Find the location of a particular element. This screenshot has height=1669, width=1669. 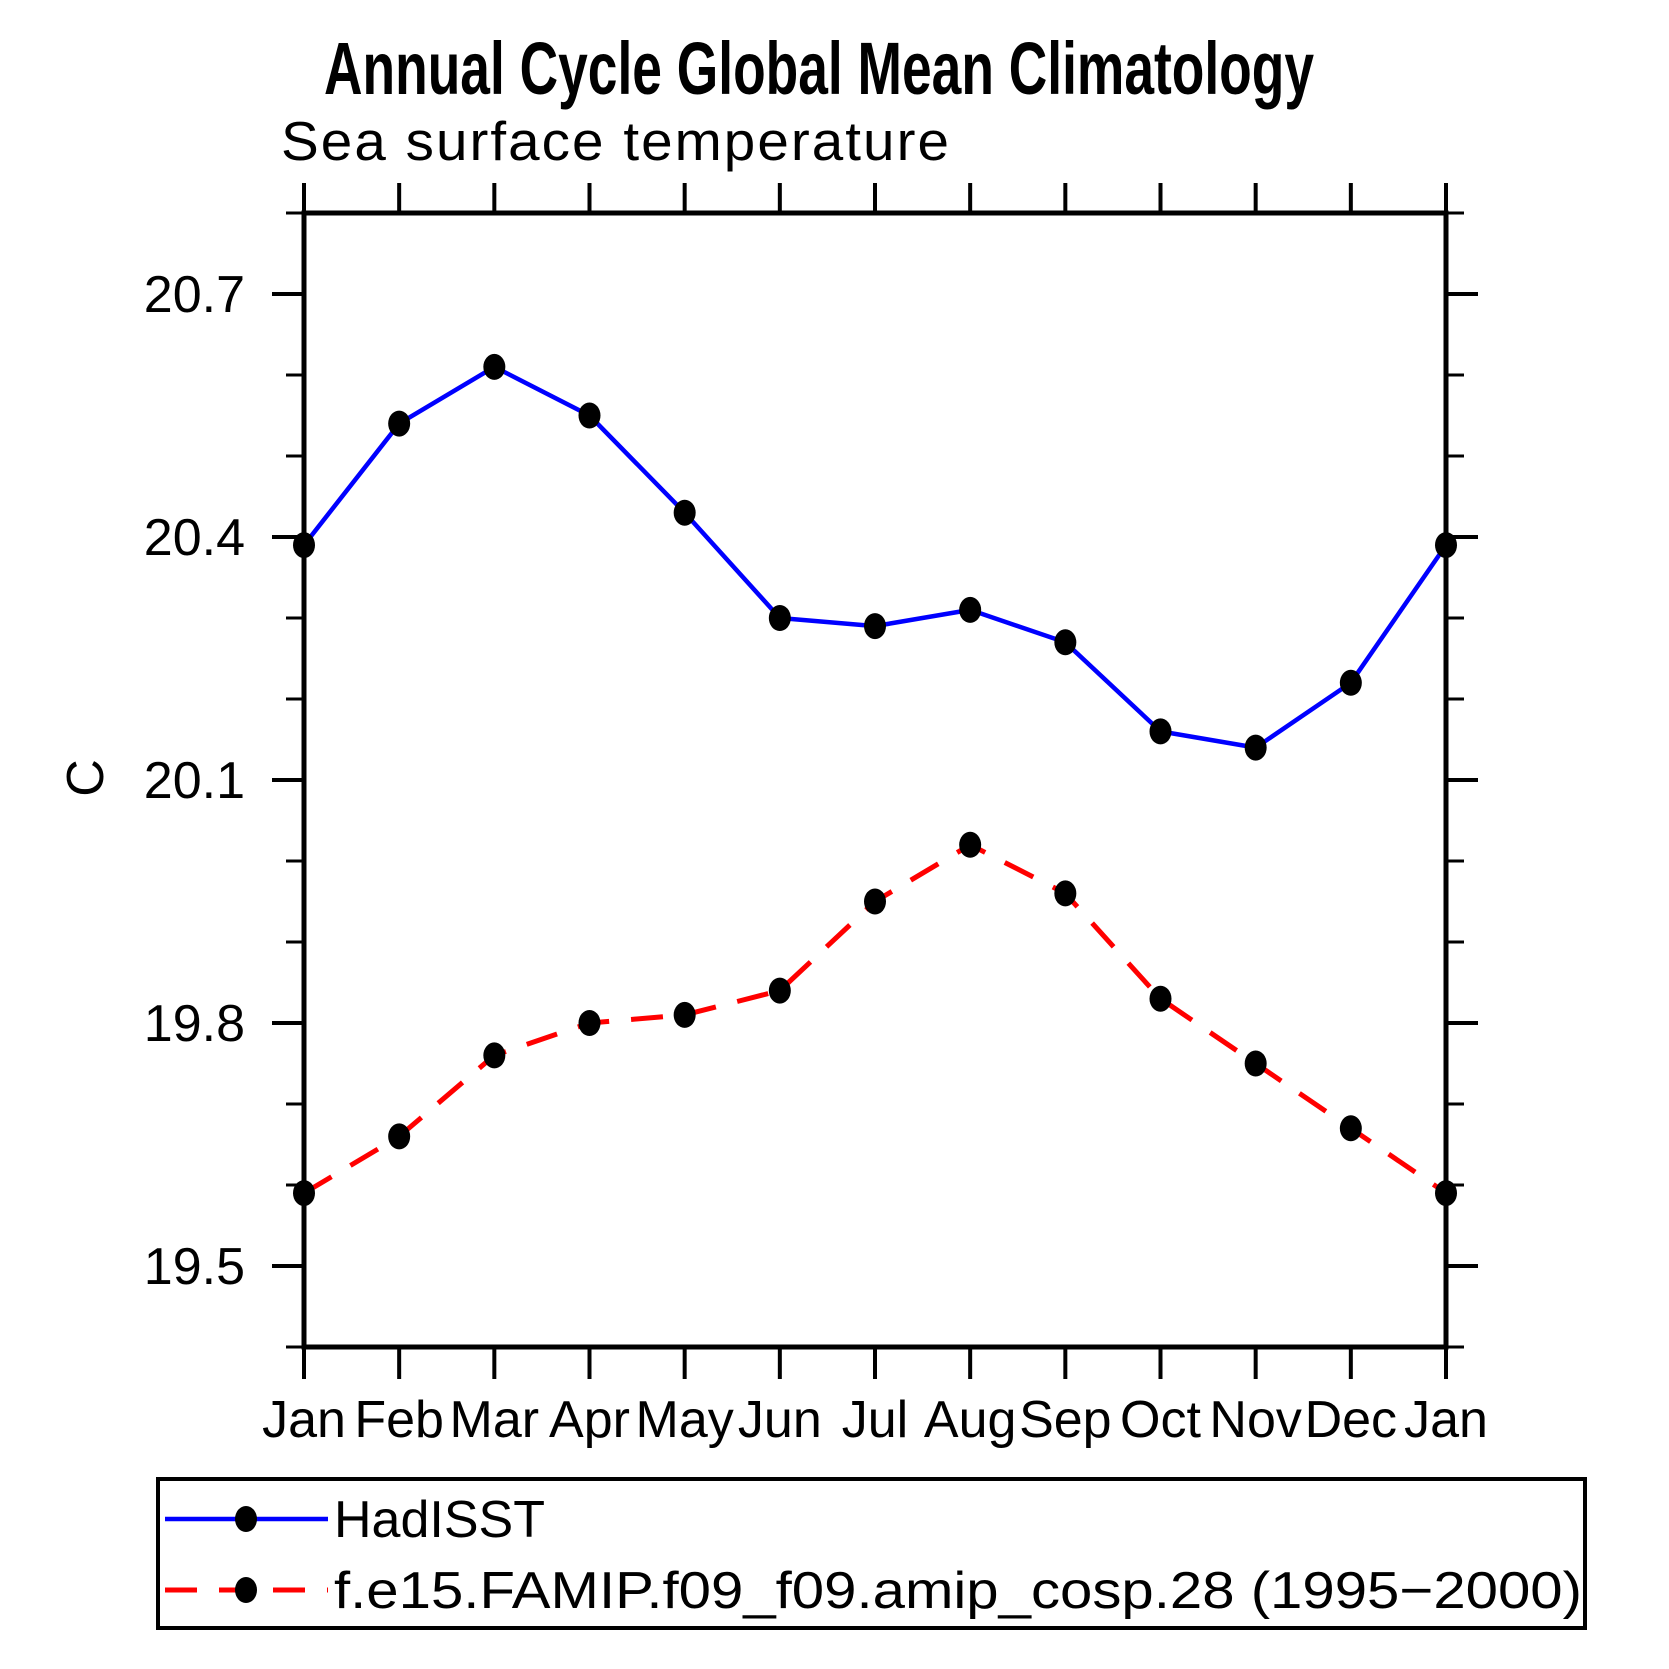

y-tick-labels: 19.5 19.8 20.1 20.4 20.7 is located at coordinates (194, 781).